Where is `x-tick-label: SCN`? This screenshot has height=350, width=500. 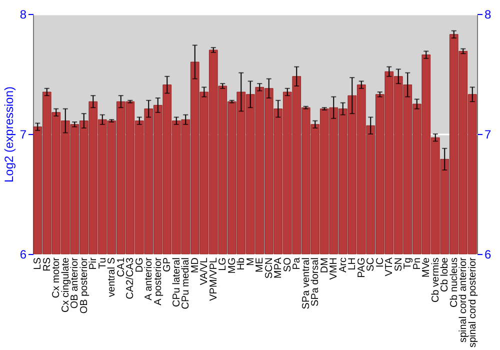 x-tick-label: SCN is located at coordinates (269, 268).